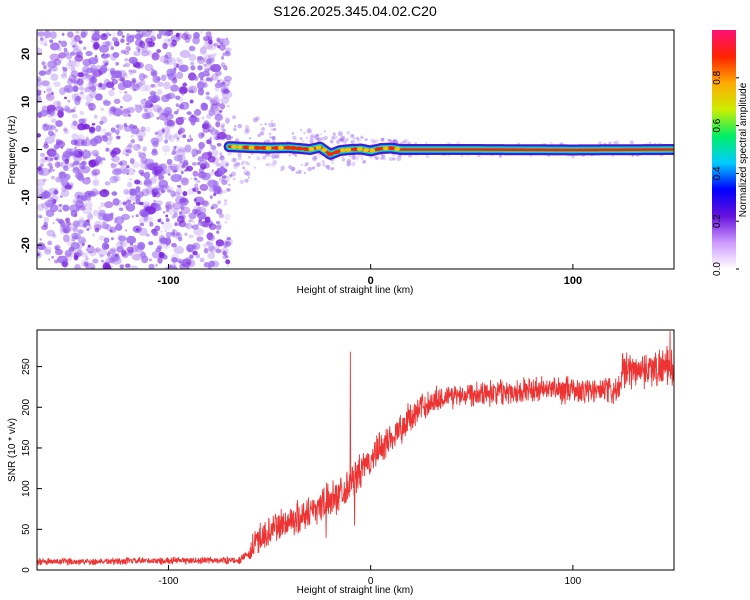 This screenshot has width=750, height=600. I want to click on colorbar-tick-label: 0.0, so click(717, 269).